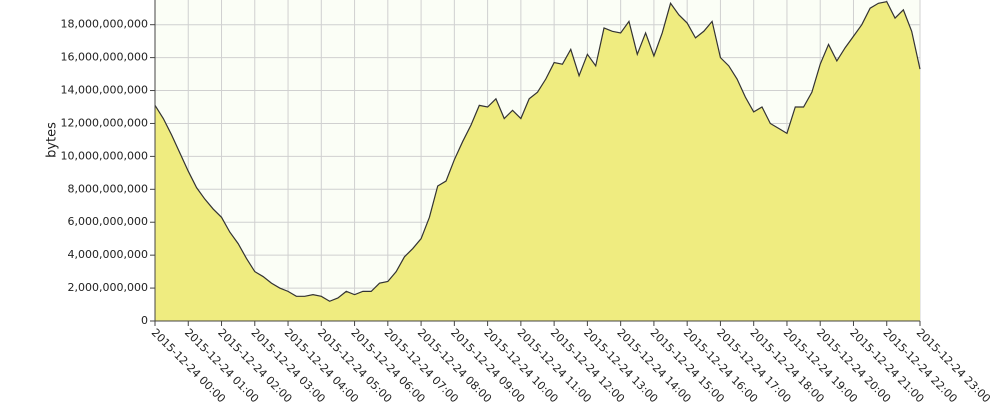  What do you see at coordinates (104, 24) in the screenshot?
I see `y-tick-label: 18,000,000,000` at bounding box center [104, 24].